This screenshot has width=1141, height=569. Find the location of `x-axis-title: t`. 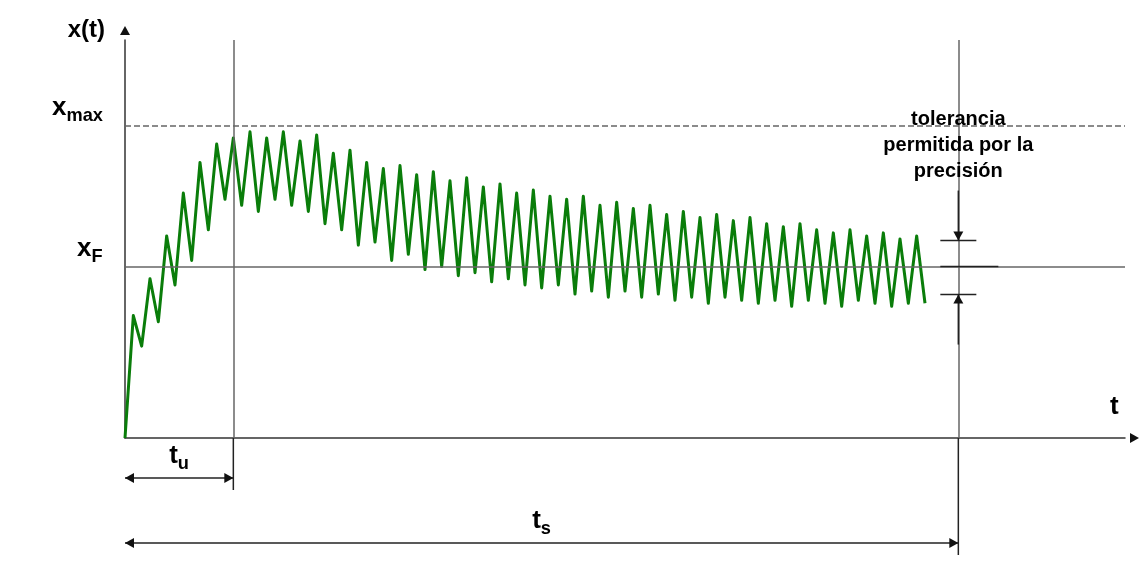

x-axis-title: t is located at coordinates (1114, 405).